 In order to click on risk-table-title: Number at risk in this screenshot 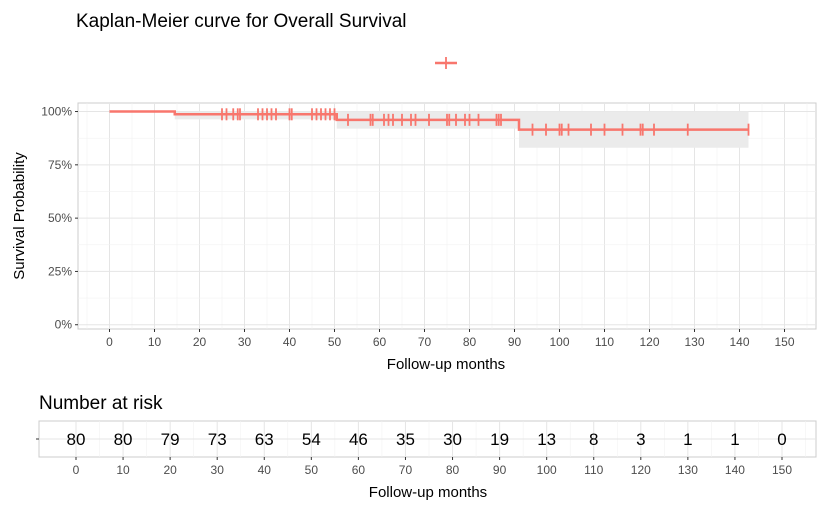, I will do `click(101, 403)`.